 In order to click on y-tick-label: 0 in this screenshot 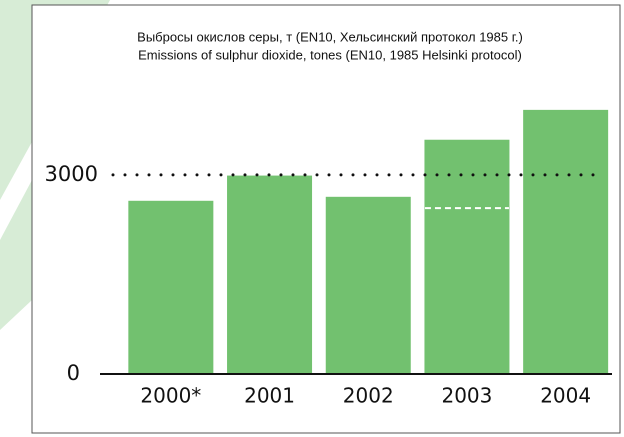, I will do `click(73, 373)`.